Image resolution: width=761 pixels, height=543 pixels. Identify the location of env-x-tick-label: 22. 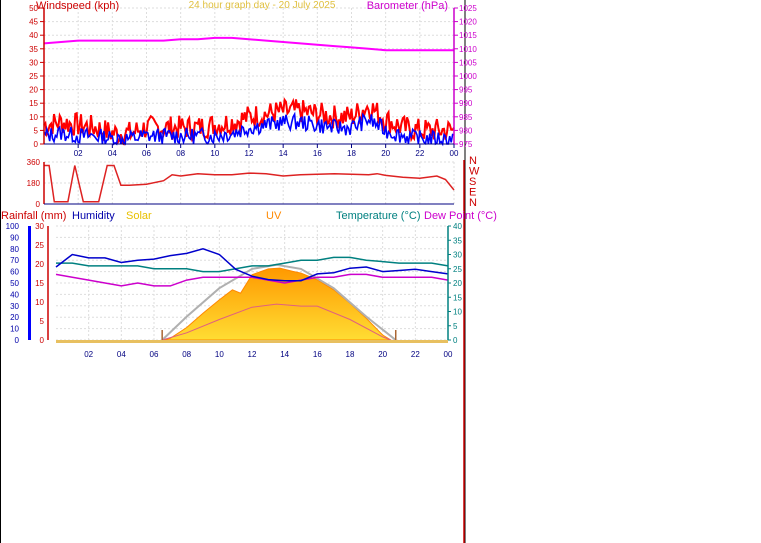
(415, 354).